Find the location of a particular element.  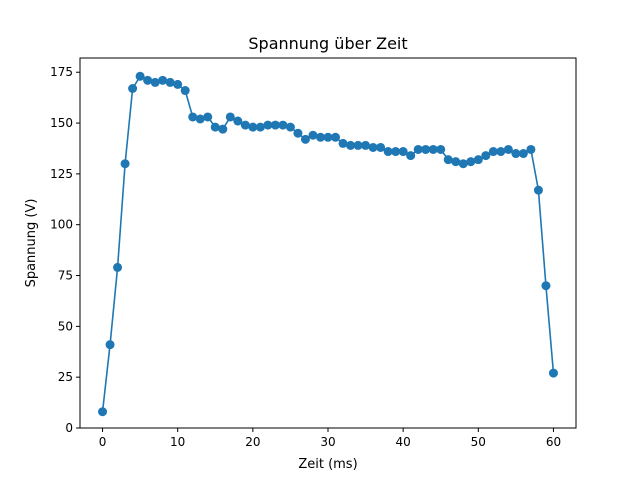

y-tick-label: 100 is located at coordinates (61, 225).